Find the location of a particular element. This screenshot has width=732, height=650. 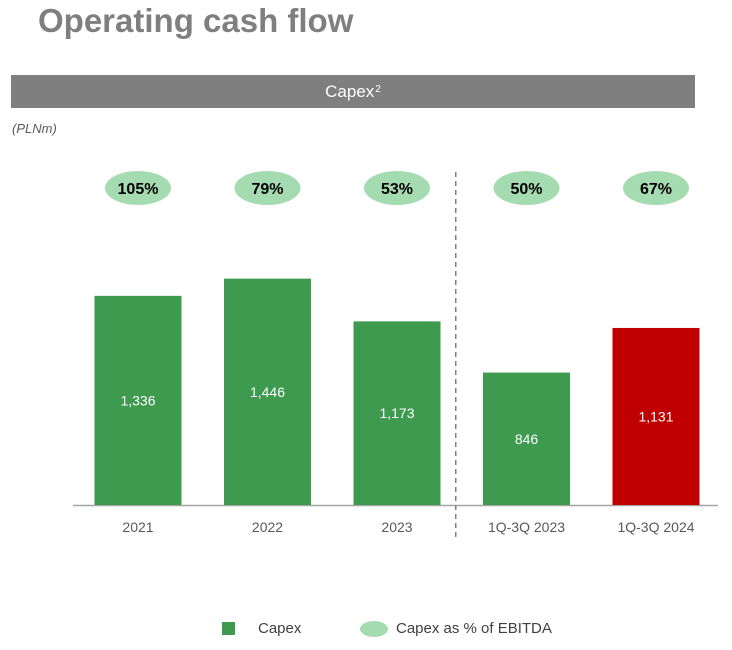

bar-2022 is located at coordinates (267, 391).